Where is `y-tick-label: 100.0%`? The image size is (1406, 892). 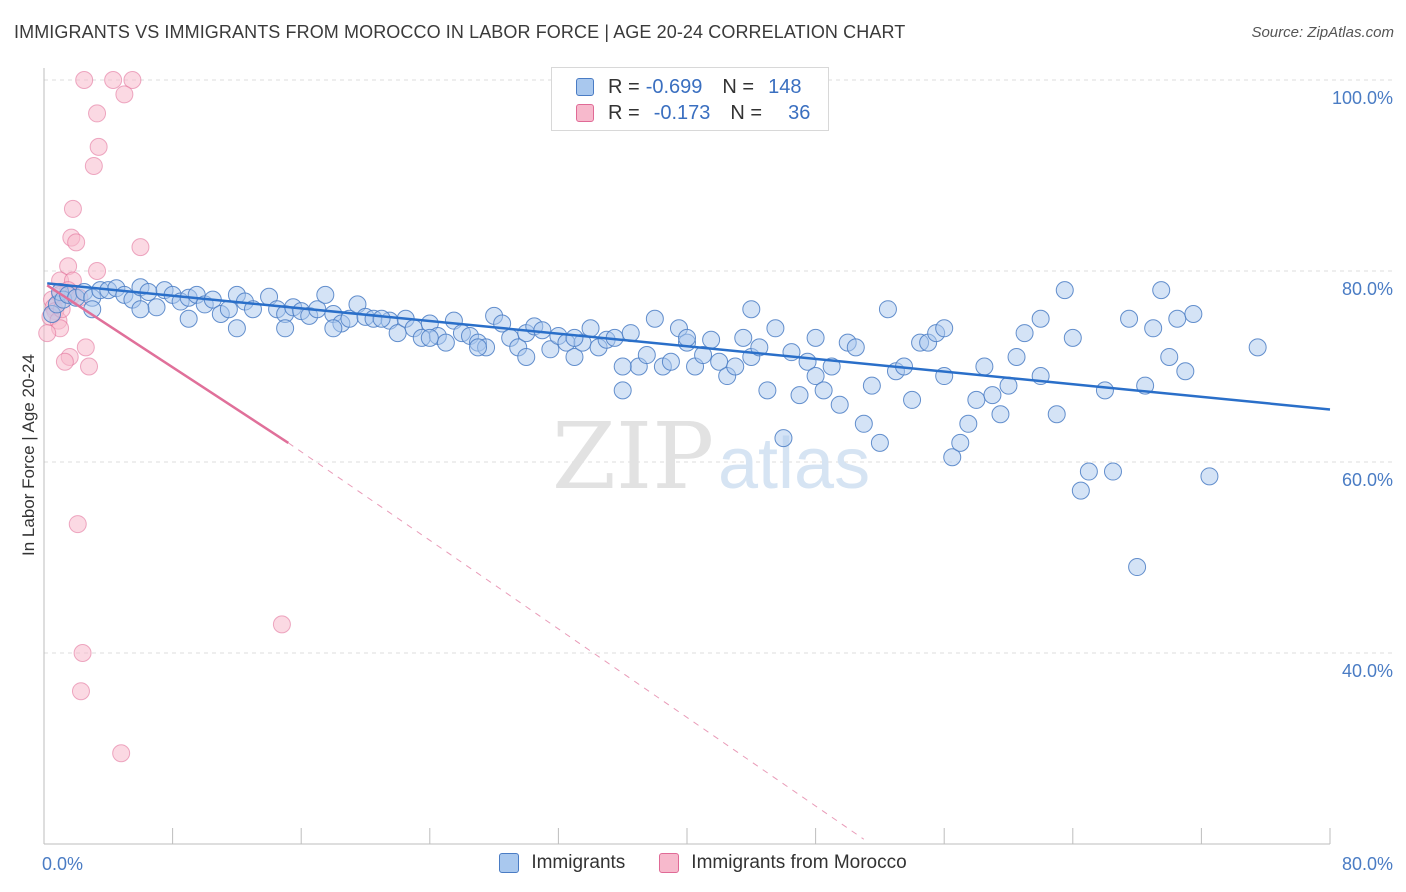
y-tick-label: 100.0% is located at coordinates (1362, 98).